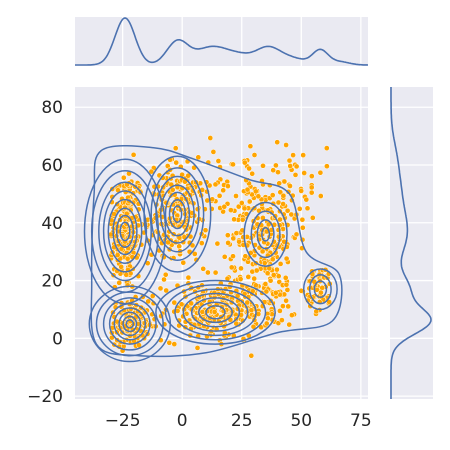 The width and height of the screenshot is (450, 450). Describe the element at coordinates (52, 108) in the screenshot. I see `y-tick-label: 80` at that location.